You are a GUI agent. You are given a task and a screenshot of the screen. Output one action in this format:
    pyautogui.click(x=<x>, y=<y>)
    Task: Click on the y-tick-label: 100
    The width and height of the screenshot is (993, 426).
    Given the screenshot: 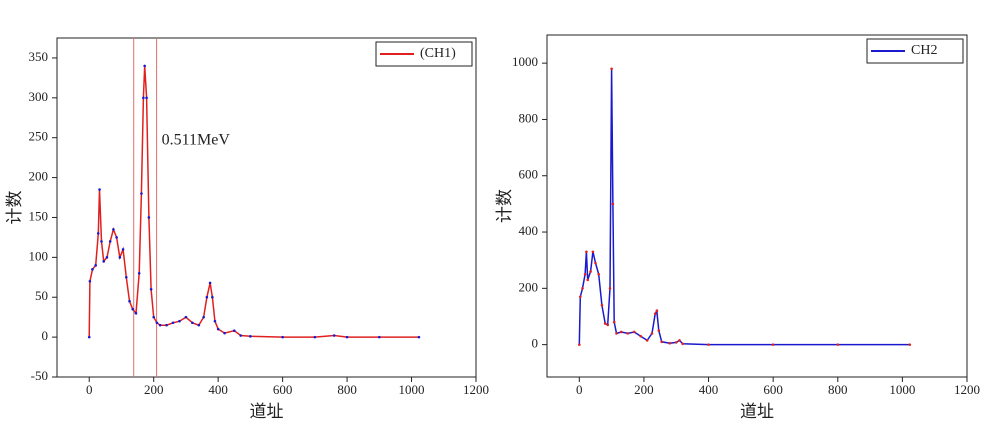 What is the action you would take?
    pyautogui.click(x=39, y=255)
    